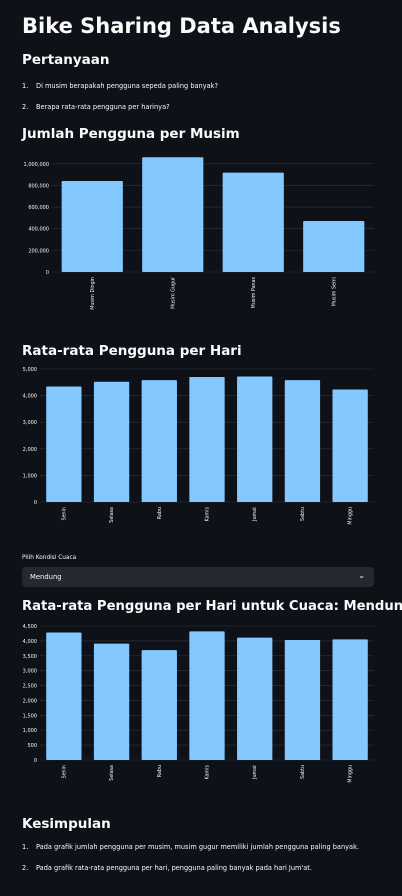  What do you see at coordinates (93, 293) in the screenshot?
I see `x-tick-label: Musim Dingin` at bounding box center [93, 293].